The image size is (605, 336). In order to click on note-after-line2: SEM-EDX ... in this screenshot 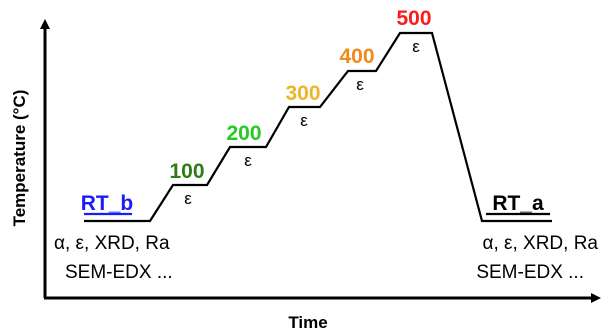, I will do `click(530, 272)`.